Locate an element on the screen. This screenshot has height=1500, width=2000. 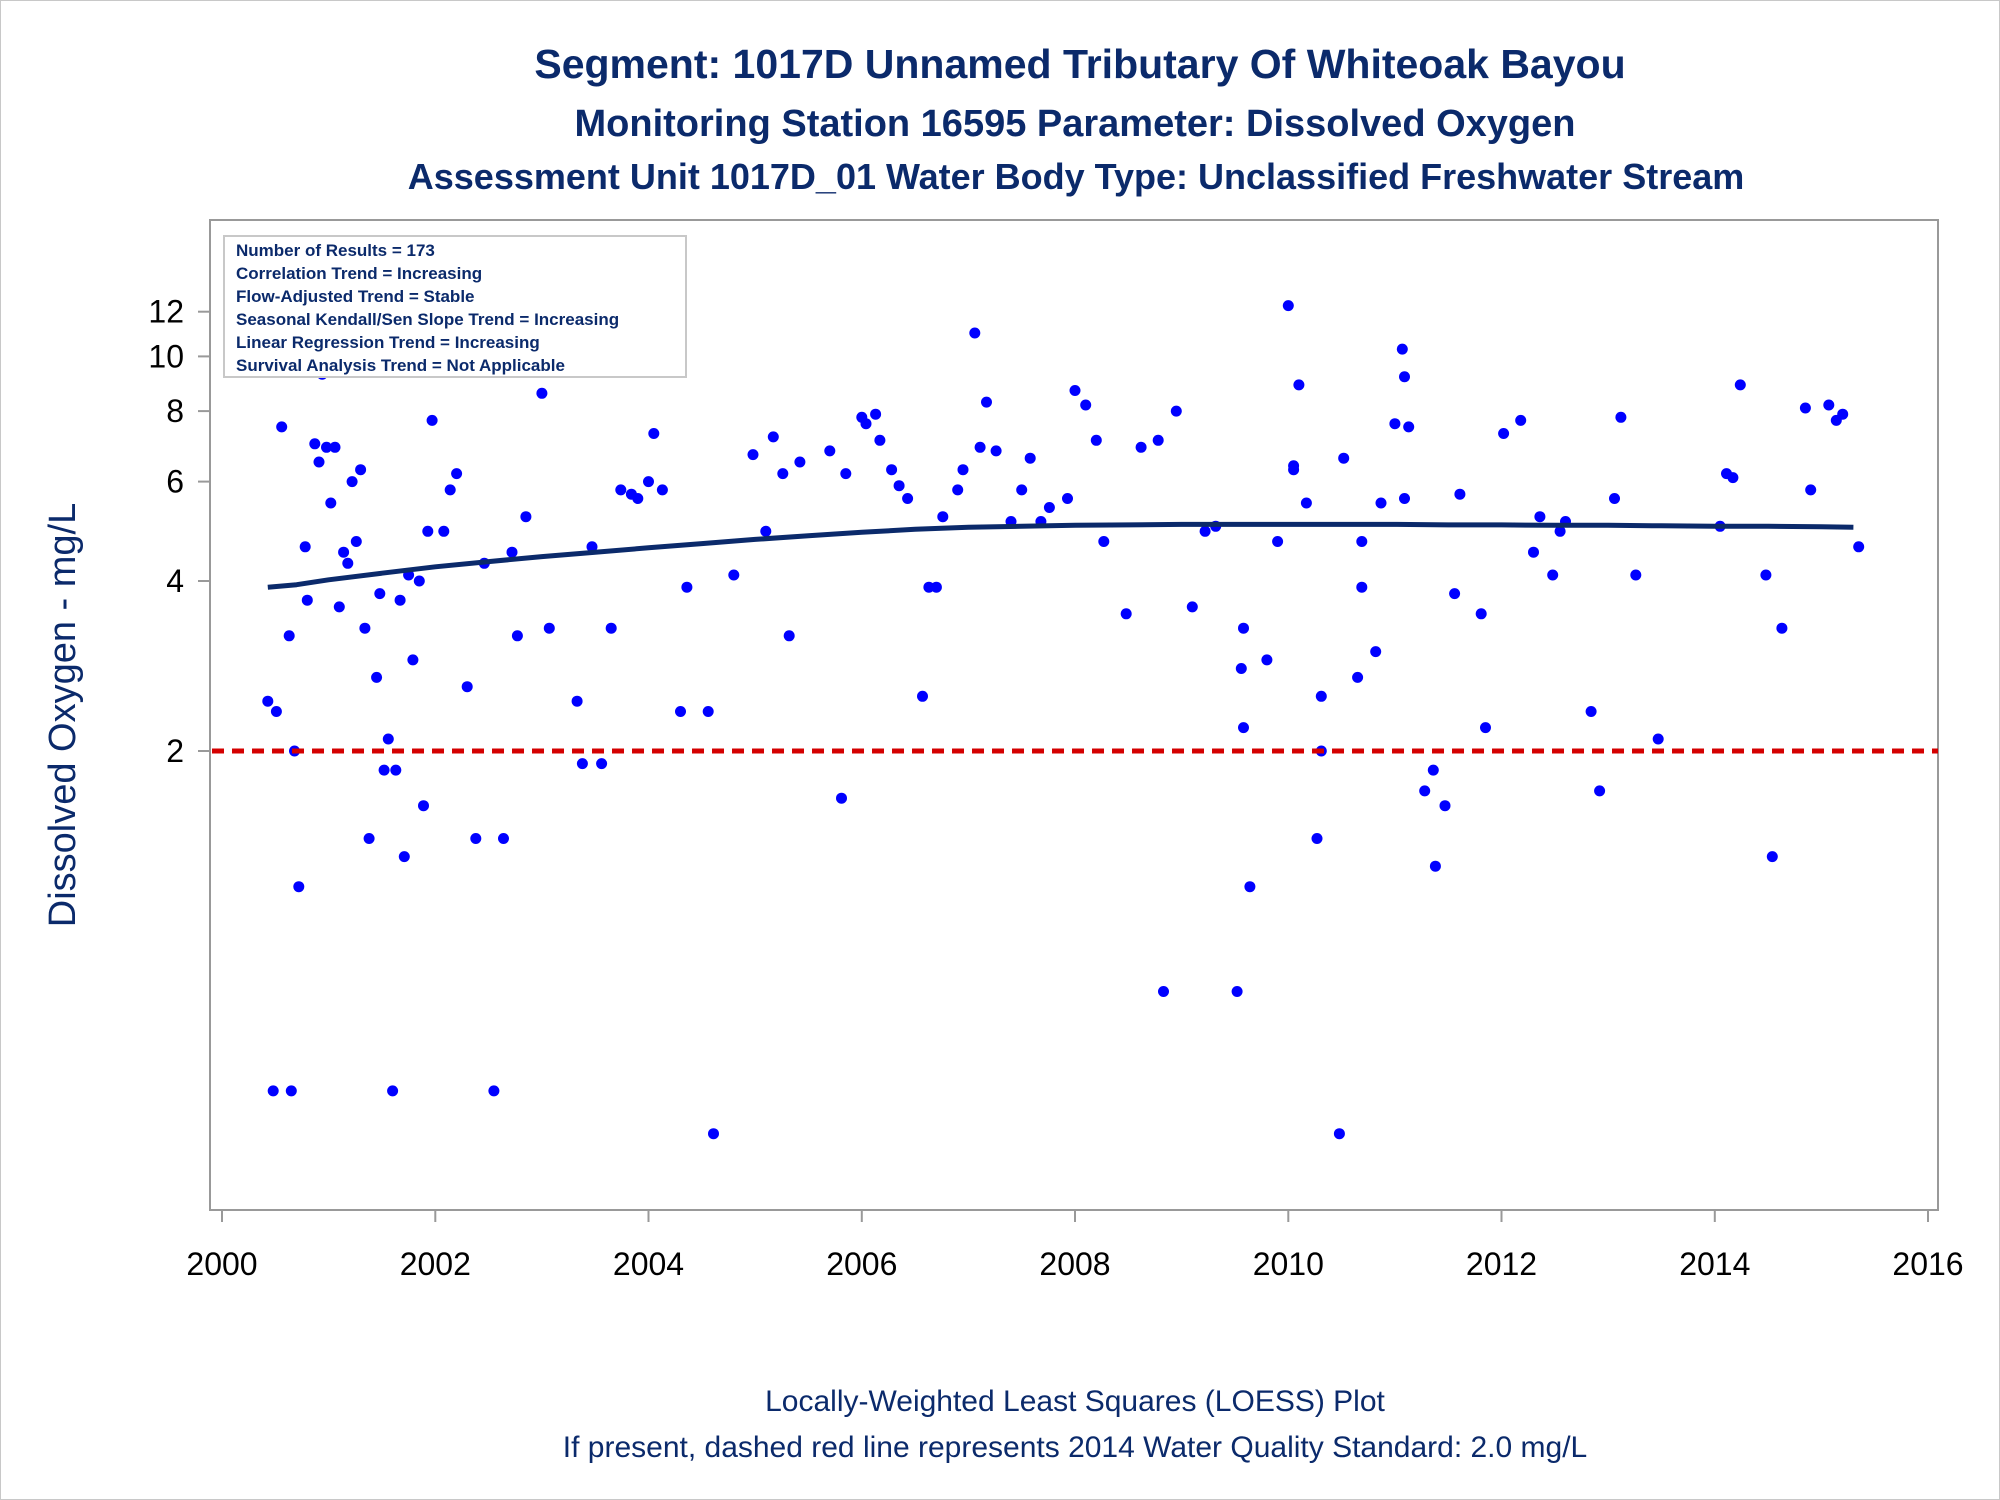
stats-line-6: Survival Analysis Trend = Not Applicable is located at coordinates (400, 365).